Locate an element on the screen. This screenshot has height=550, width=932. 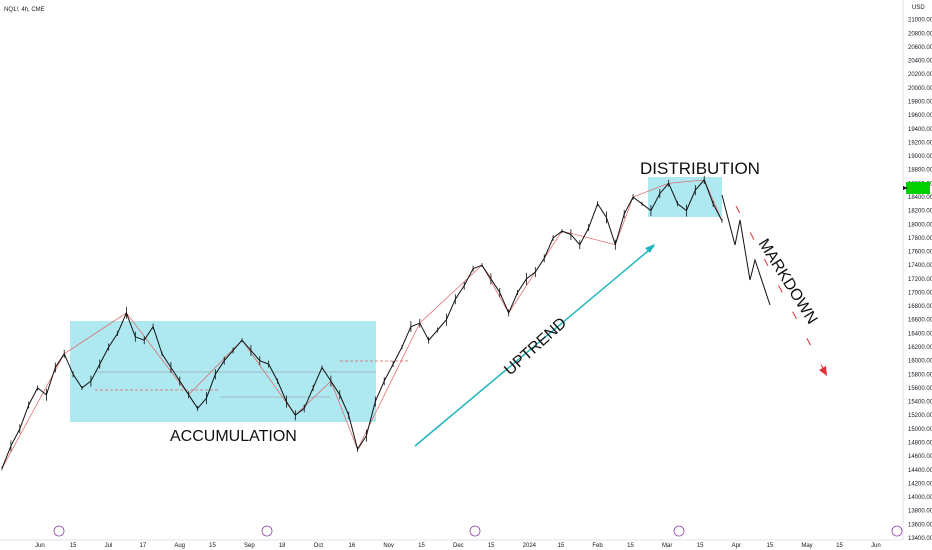
price-tick-label: 20000.00 is located at coordinates (920, 89).